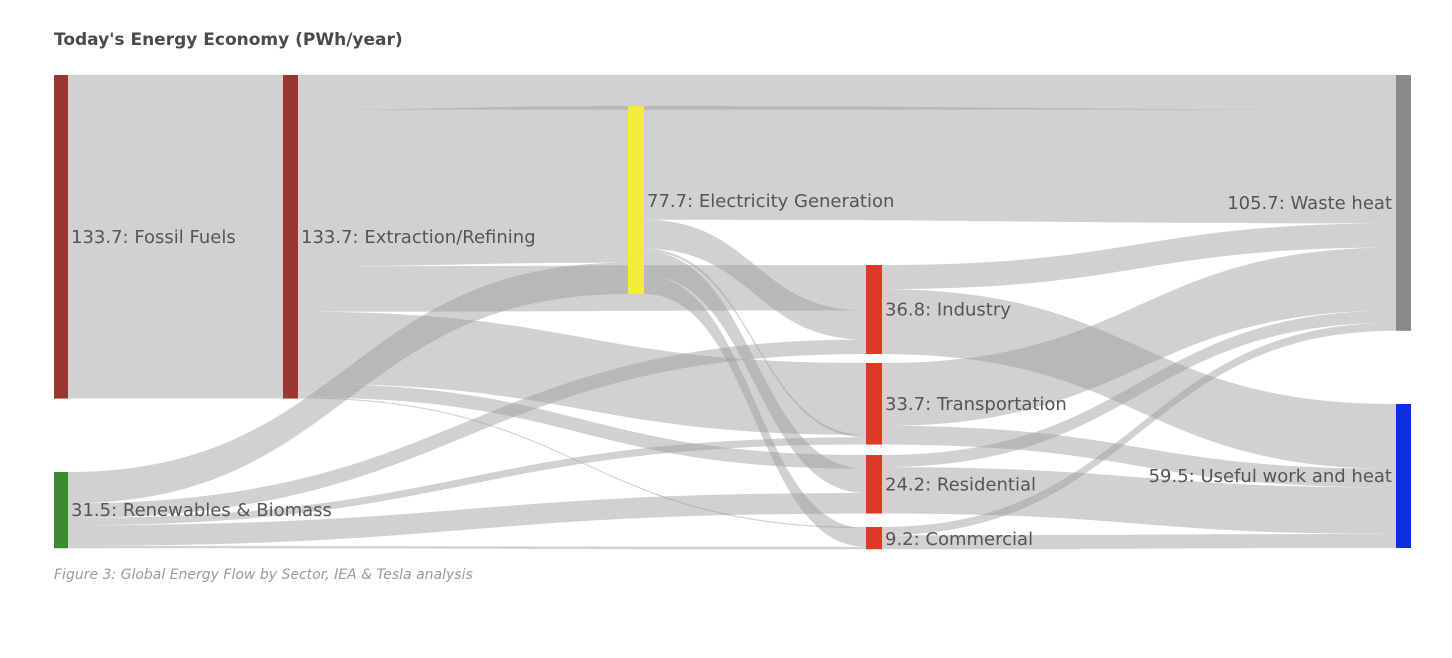 The height and width of the screenshot is (658, 1452). I want to click on node-useful, so click(1403, 476).